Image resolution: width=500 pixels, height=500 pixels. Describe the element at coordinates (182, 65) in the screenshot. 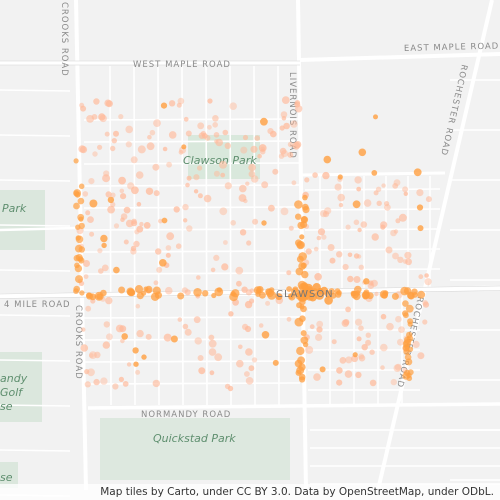

I see `west-maple-road-label: WEST MAPLE ROAD` at that location.